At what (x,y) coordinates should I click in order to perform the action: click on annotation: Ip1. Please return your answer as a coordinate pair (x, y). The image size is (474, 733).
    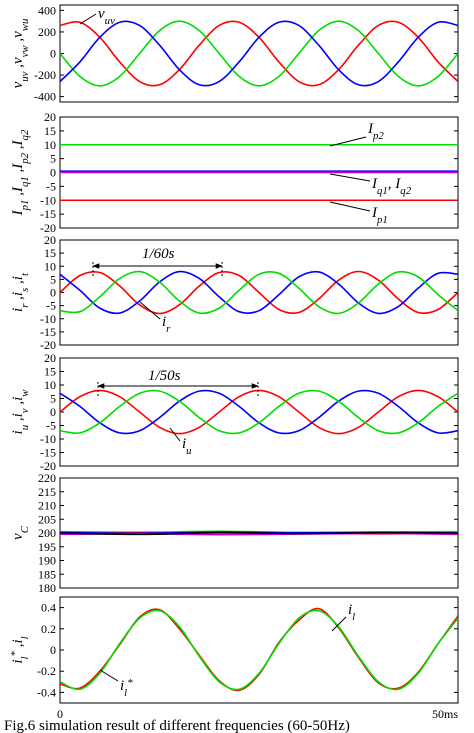
    Looking at the image, I should click on (379, 215).